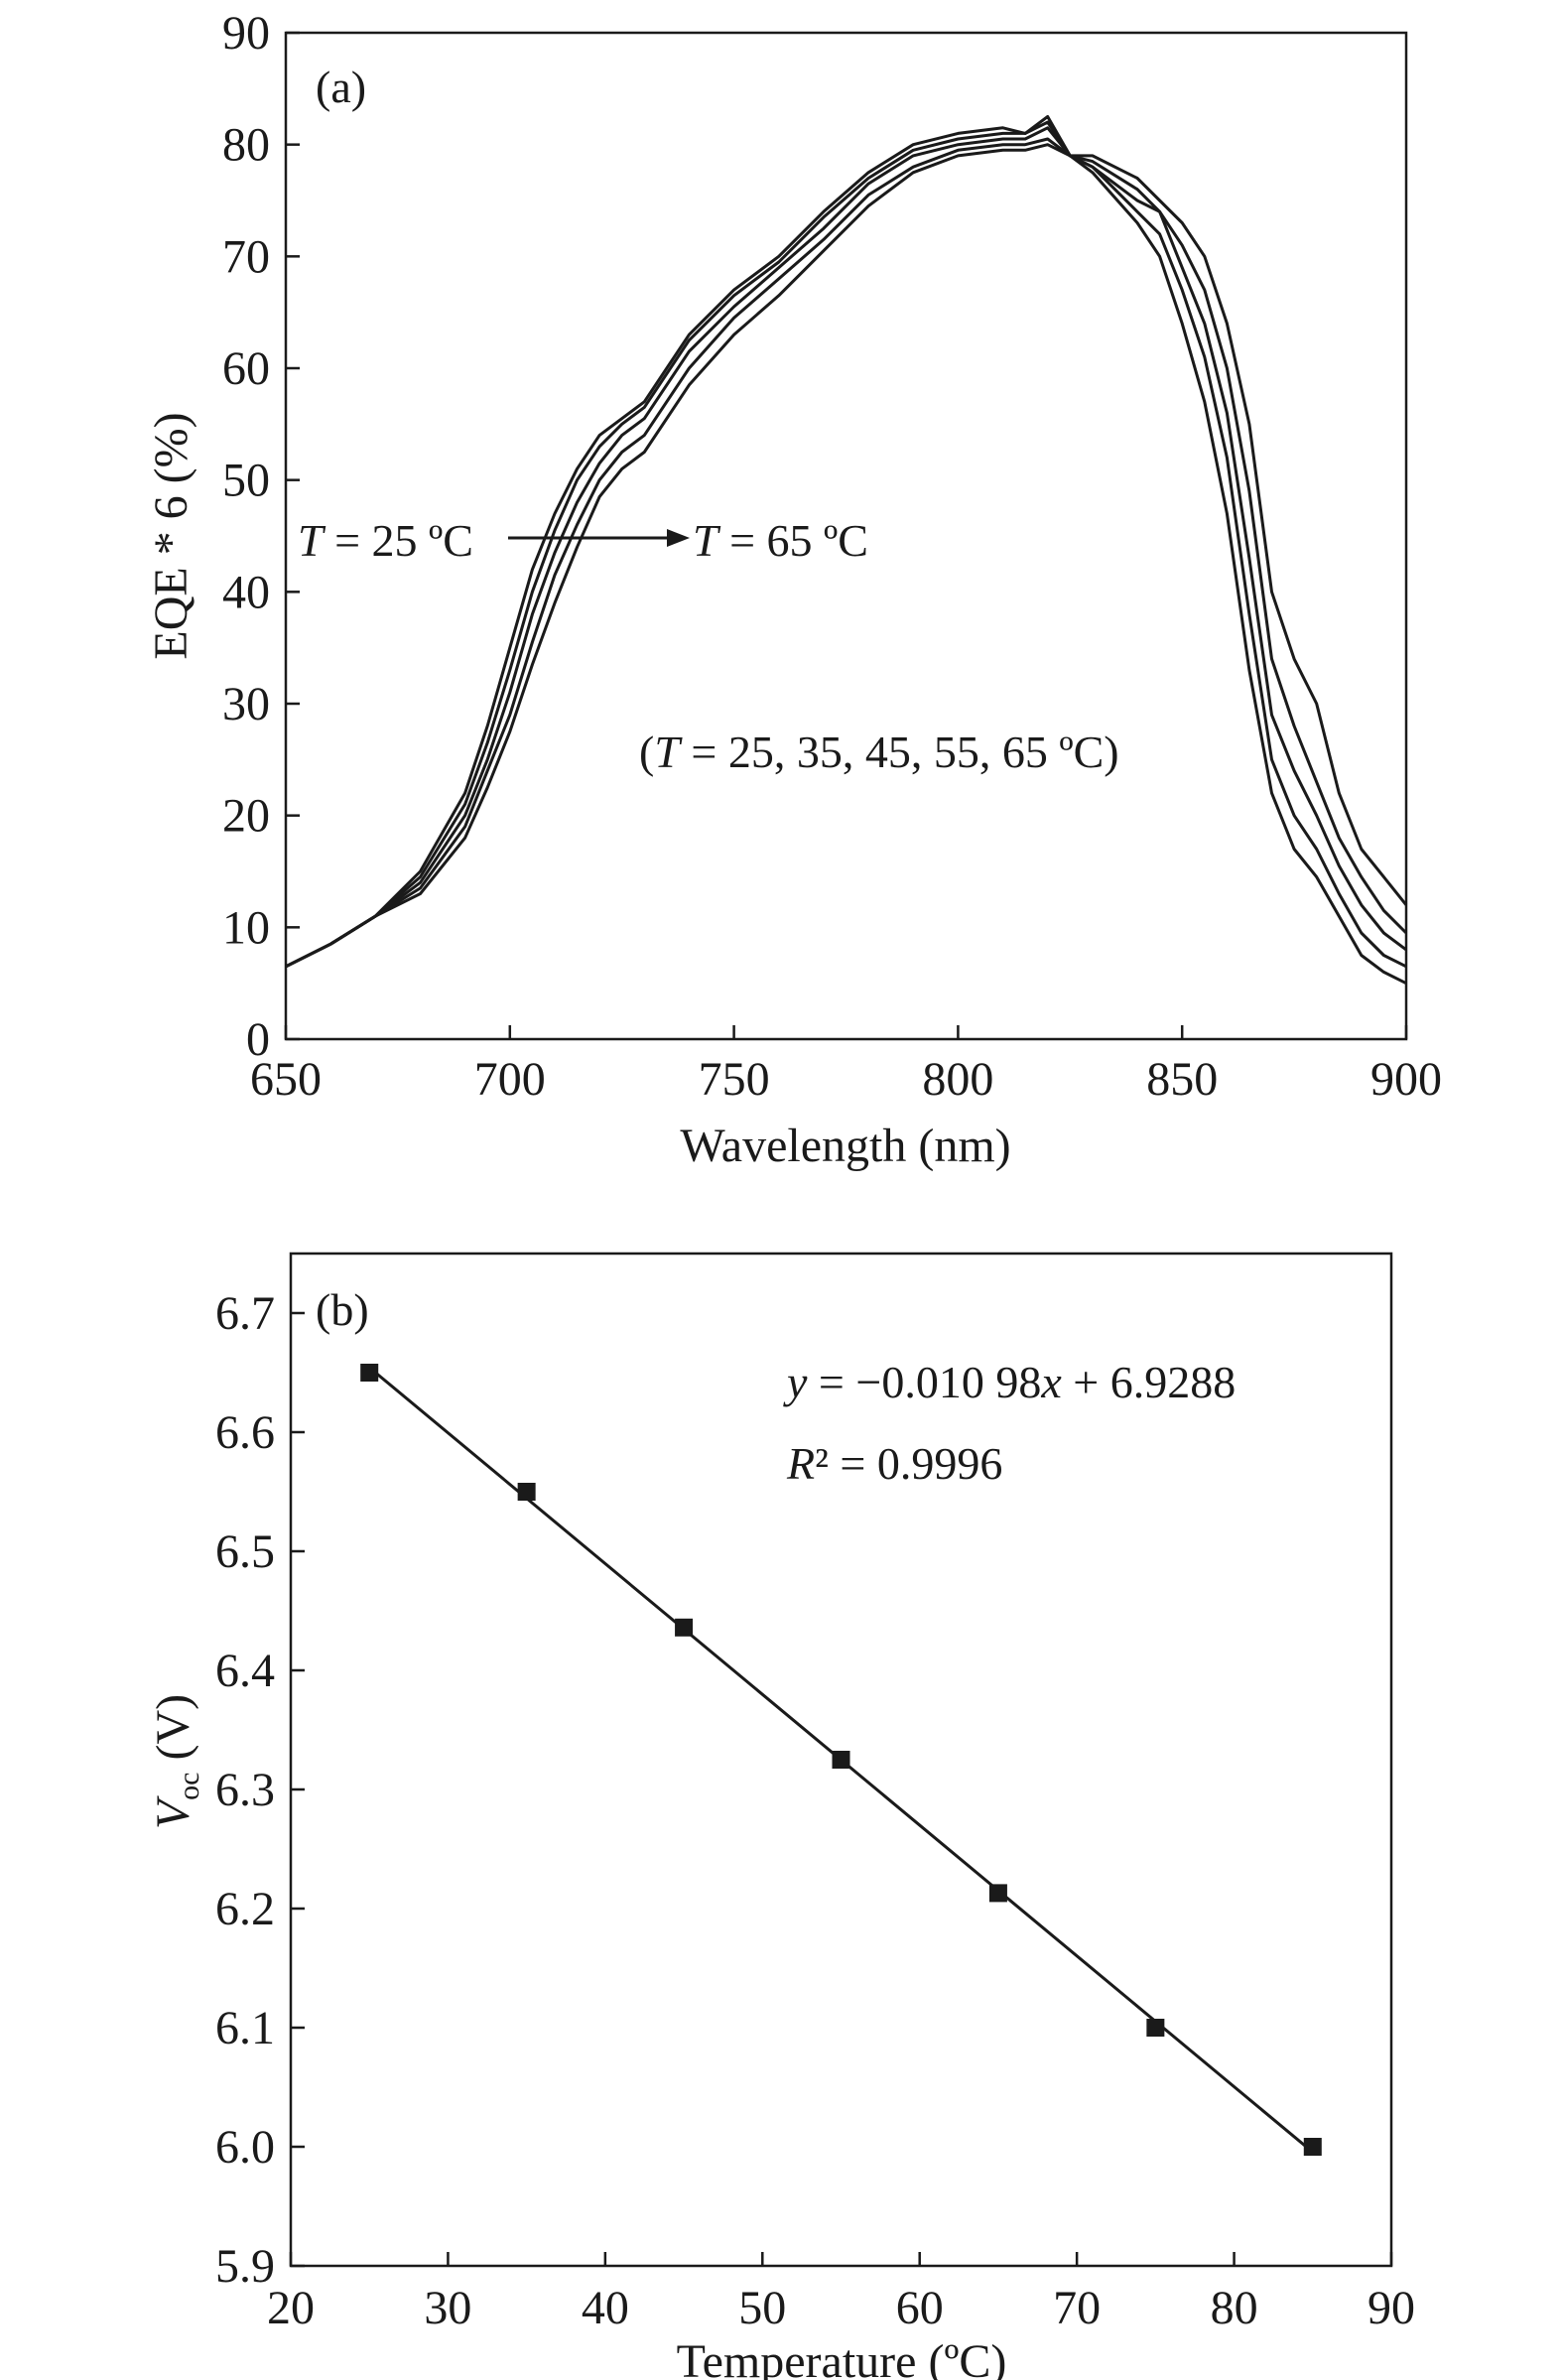  What do you see at coordinates (246, 481) in the screenshot?
I see `y-tick-label: 50` at bounding box center [246, 481].